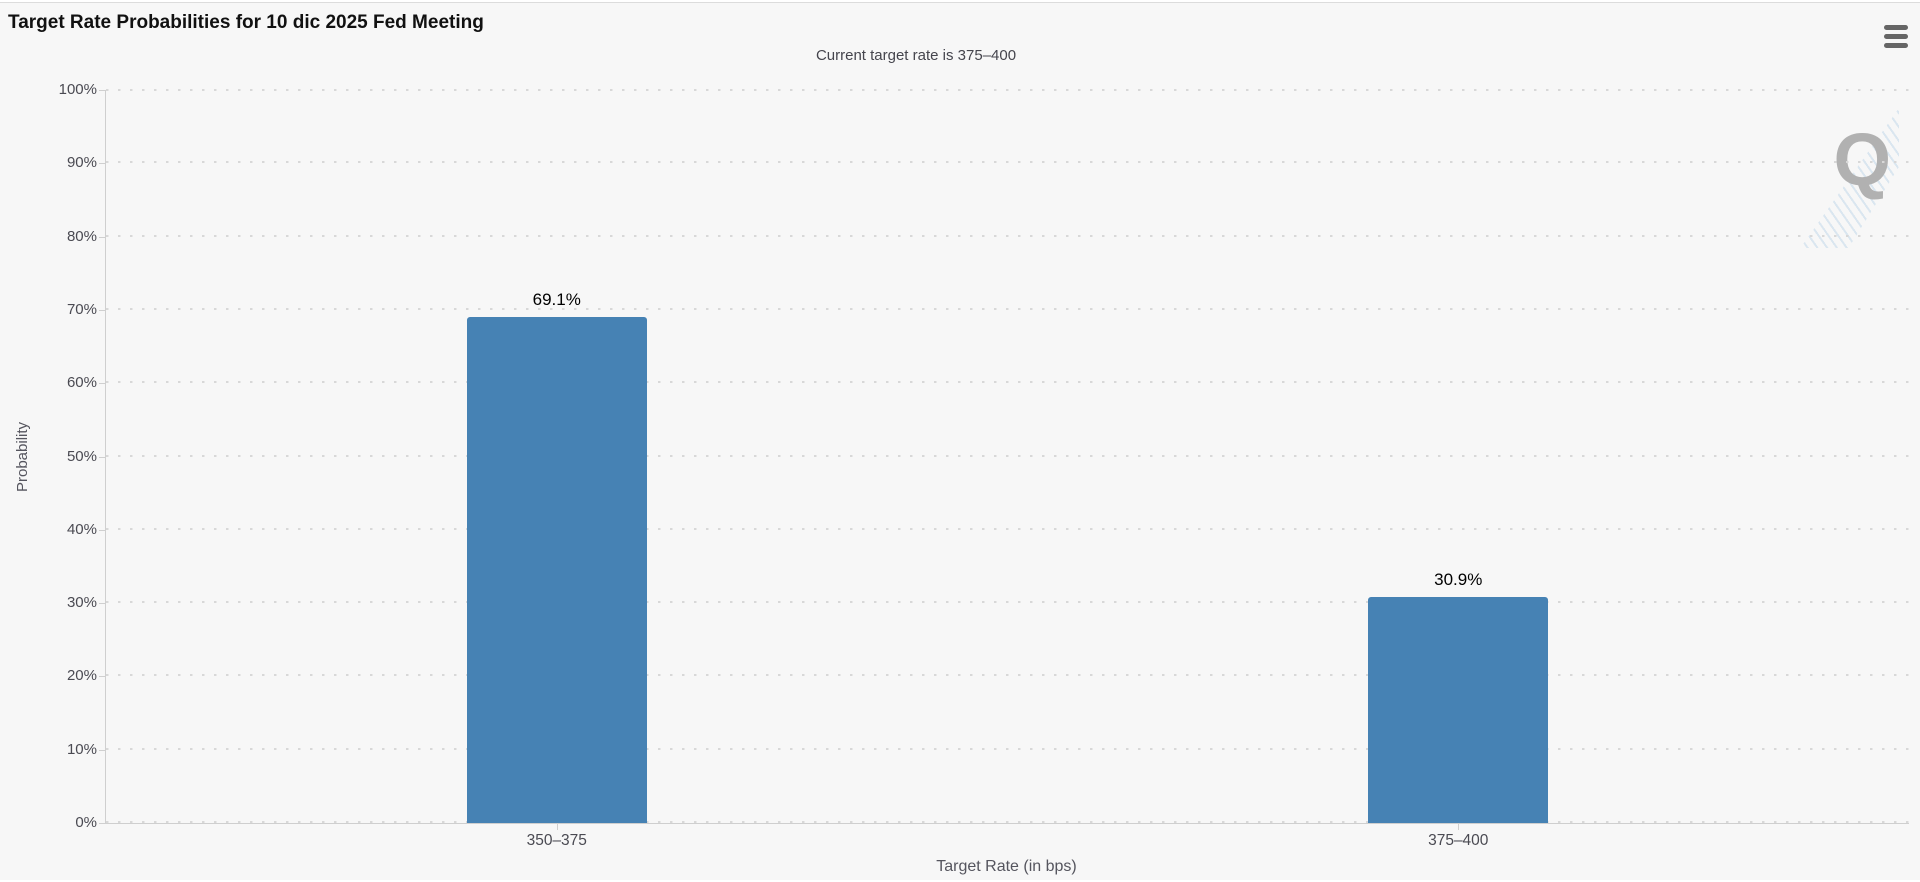  What do you see at coordinates (916, 55) in the screenshot?
I see `chart-subtitle: Current target rate is 375–400` at bounding box center [916, 55].